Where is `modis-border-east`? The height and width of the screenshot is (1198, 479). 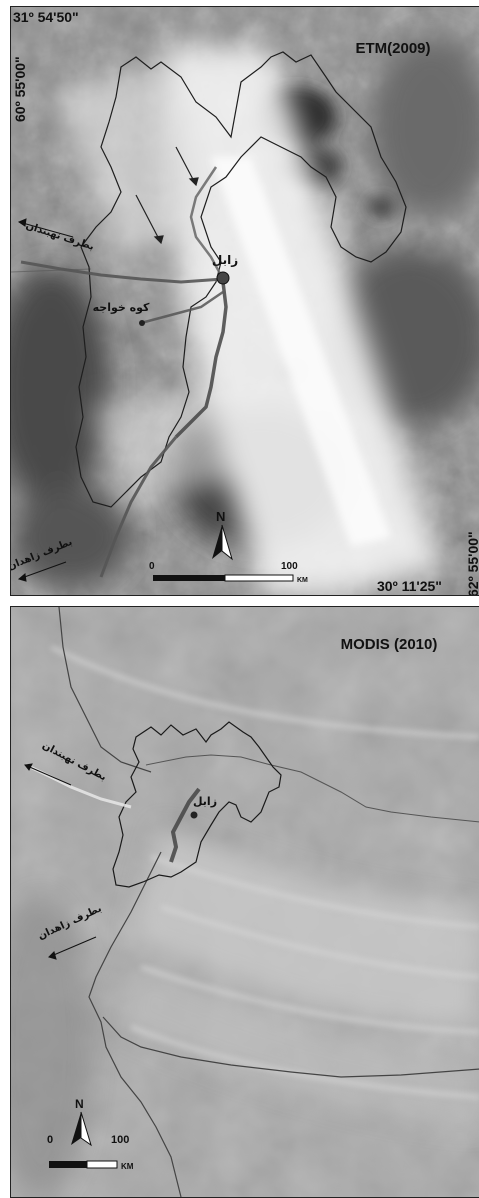 modis-border-east is located at coordinates (290, 1047).